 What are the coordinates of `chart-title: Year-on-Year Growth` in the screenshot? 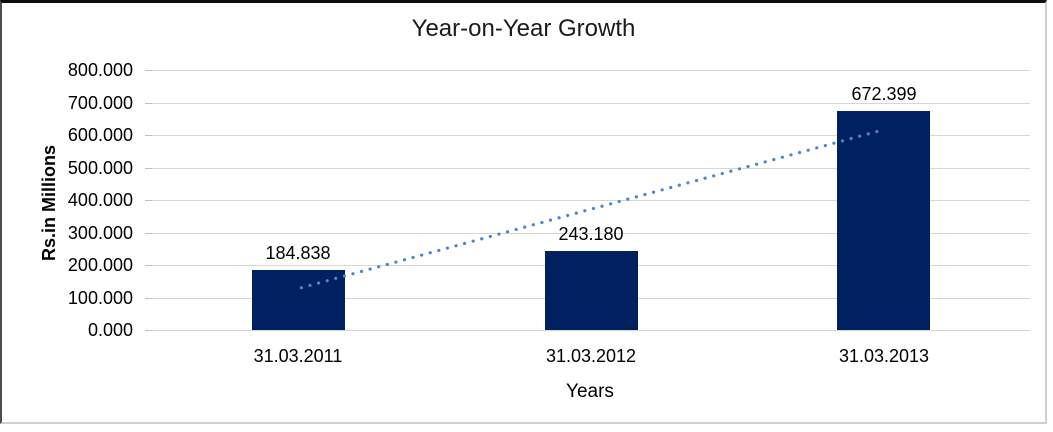 It's located at (523, 28).